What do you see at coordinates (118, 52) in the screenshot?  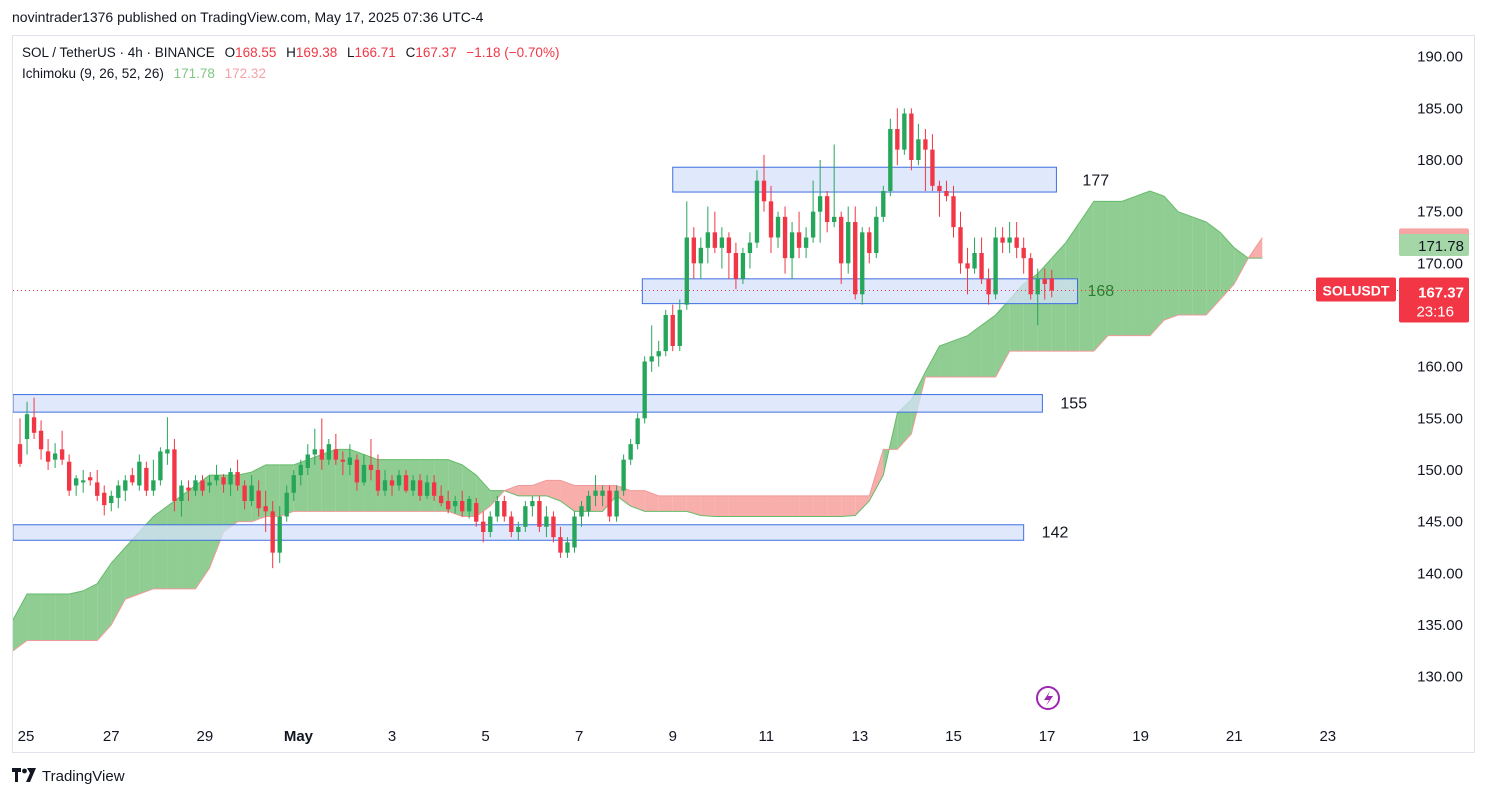 I see `legend-symbol: SOL / TetherUS · 4h · BINANCE` at bounding box center [118, 52].